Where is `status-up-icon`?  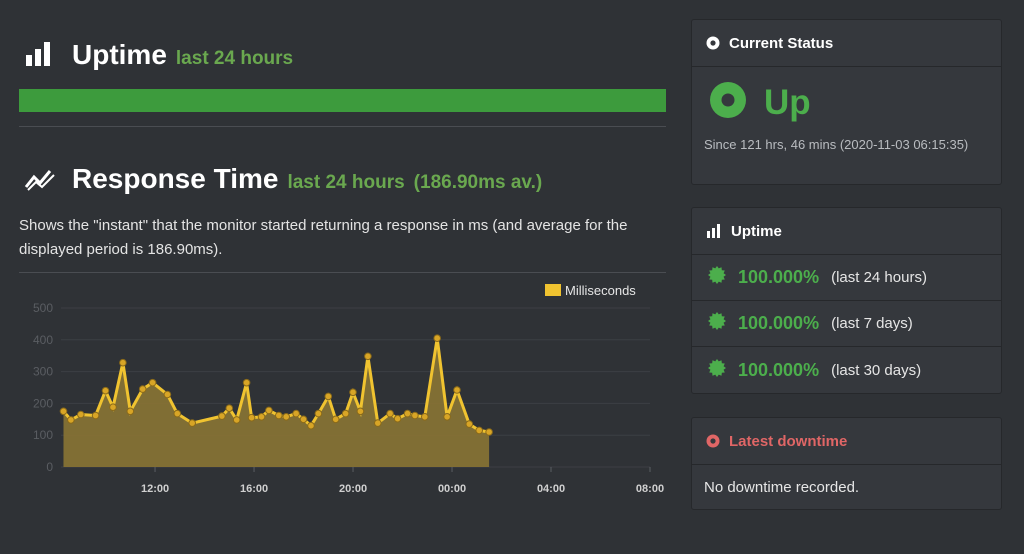
status-up-icon is located at coordinates (728, 102).